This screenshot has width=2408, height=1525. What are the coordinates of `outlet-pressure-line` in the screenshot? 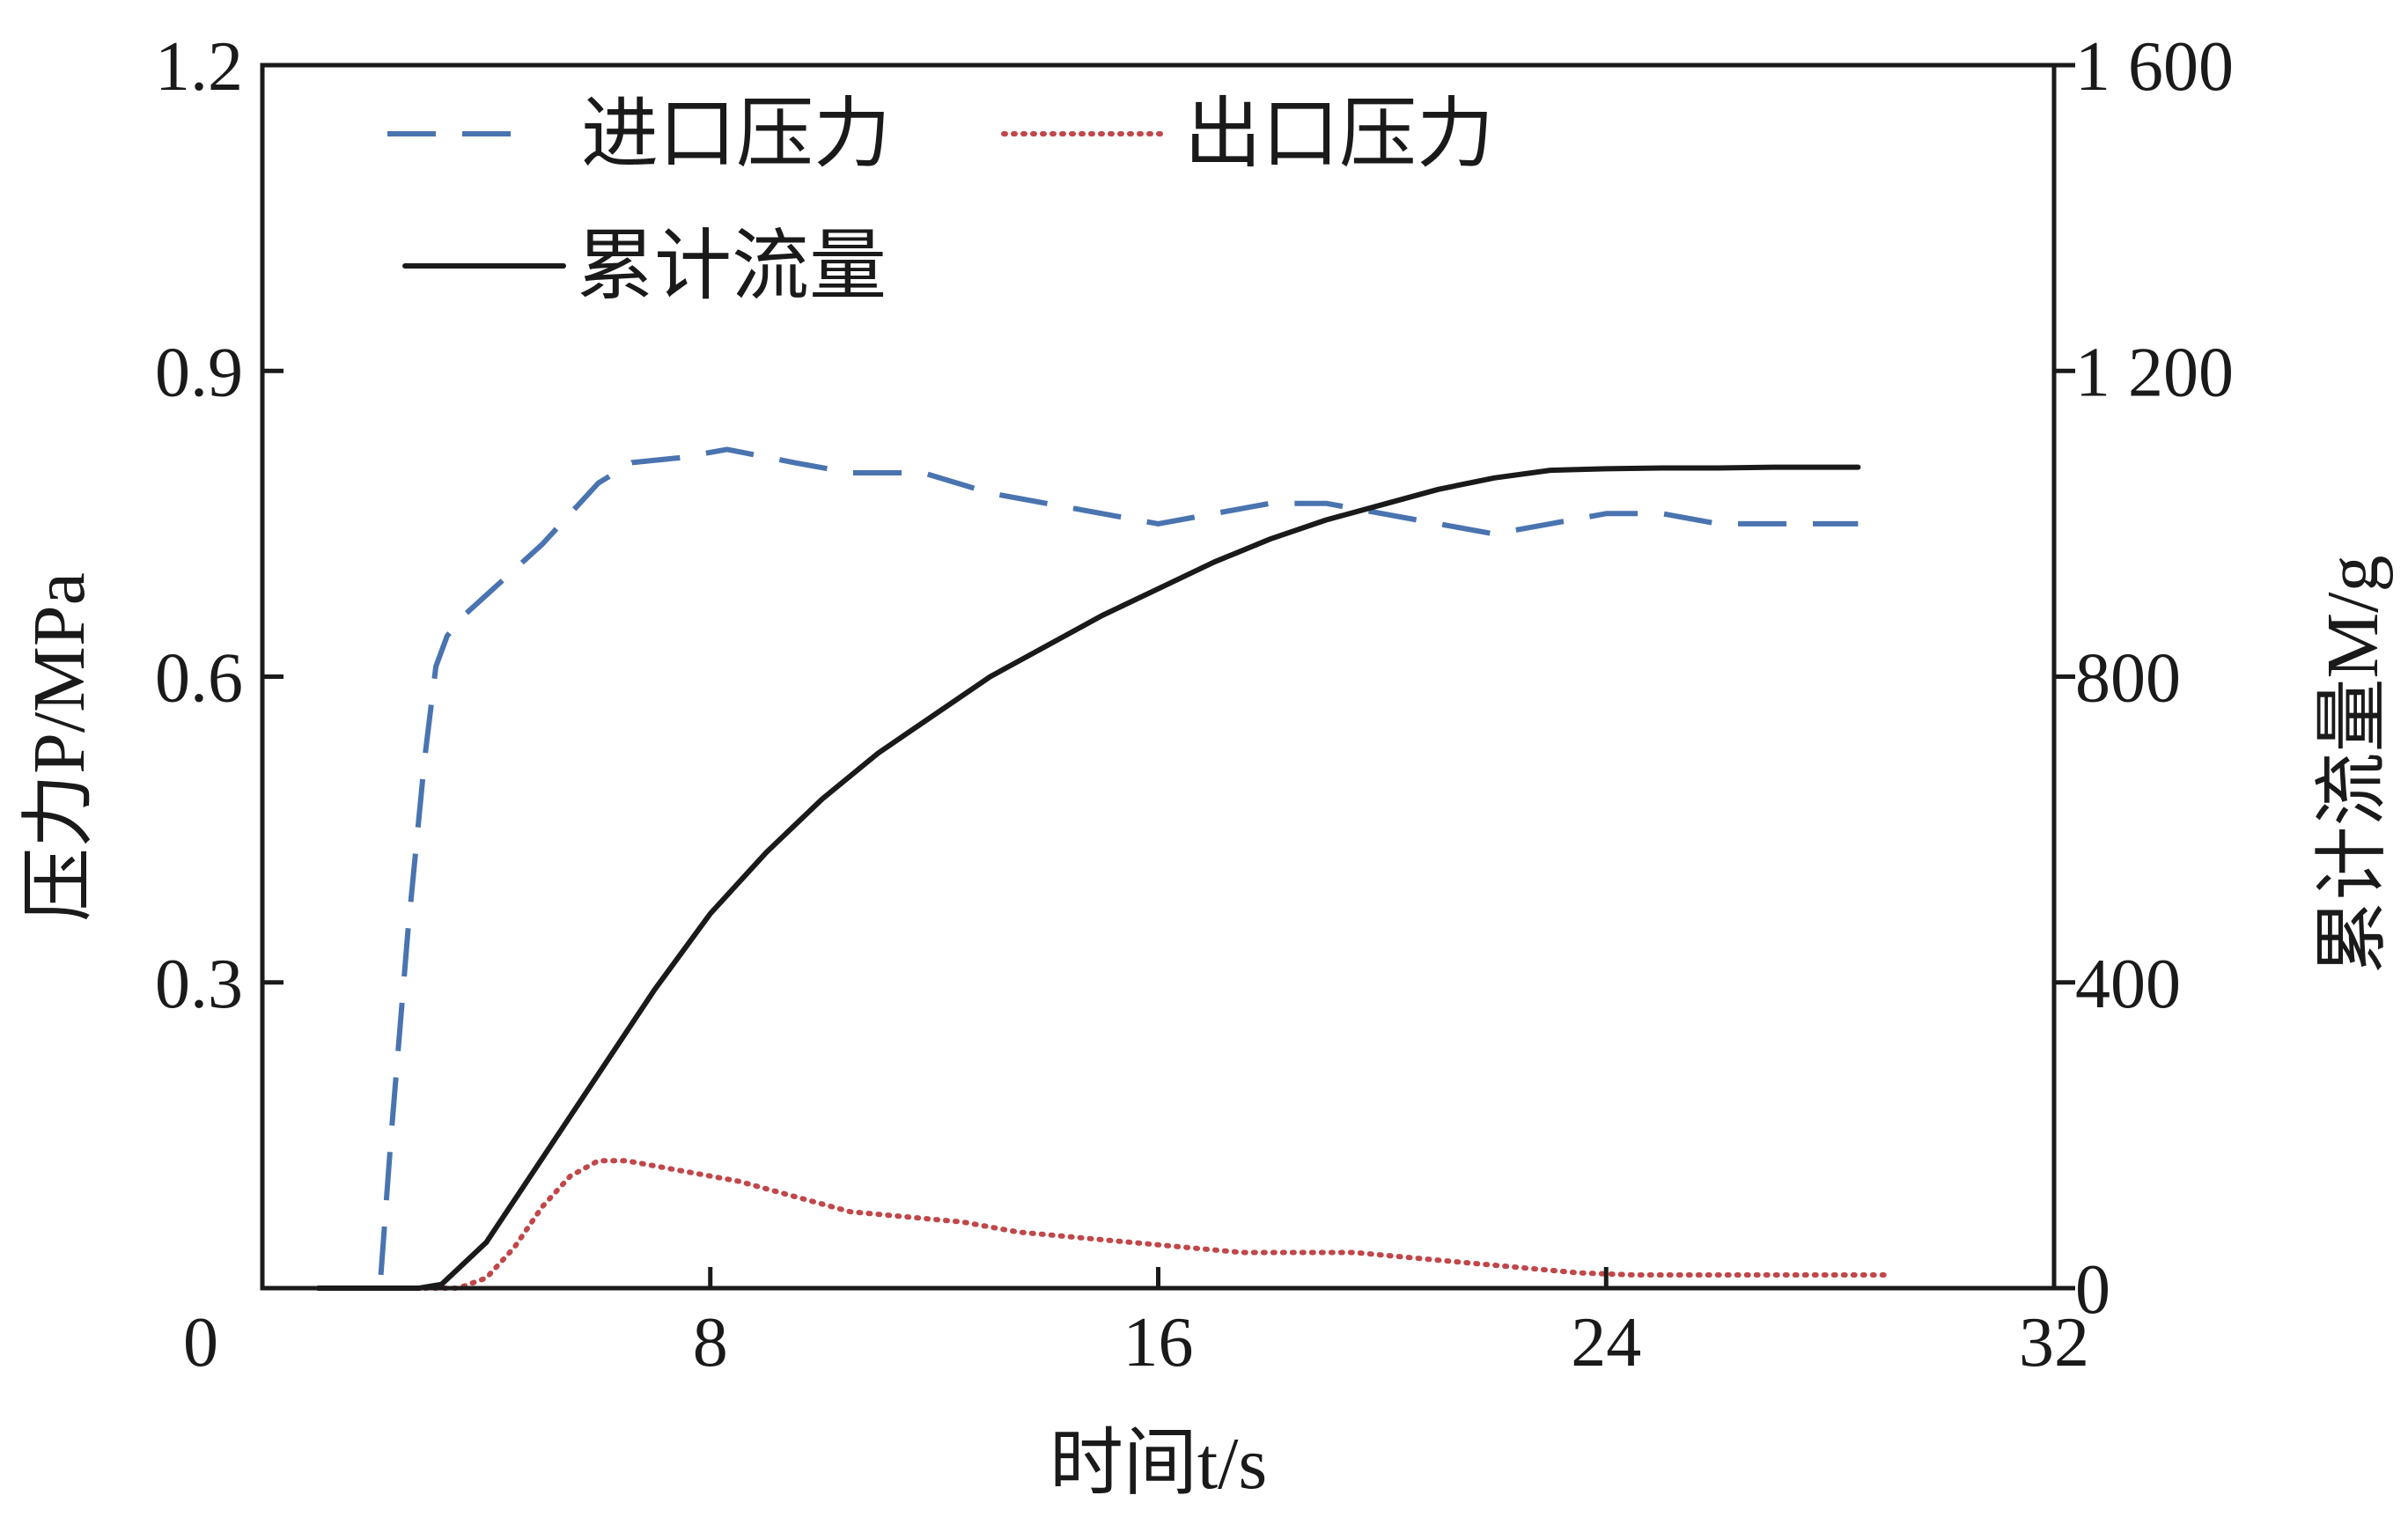 It's located at (1102, 1224).